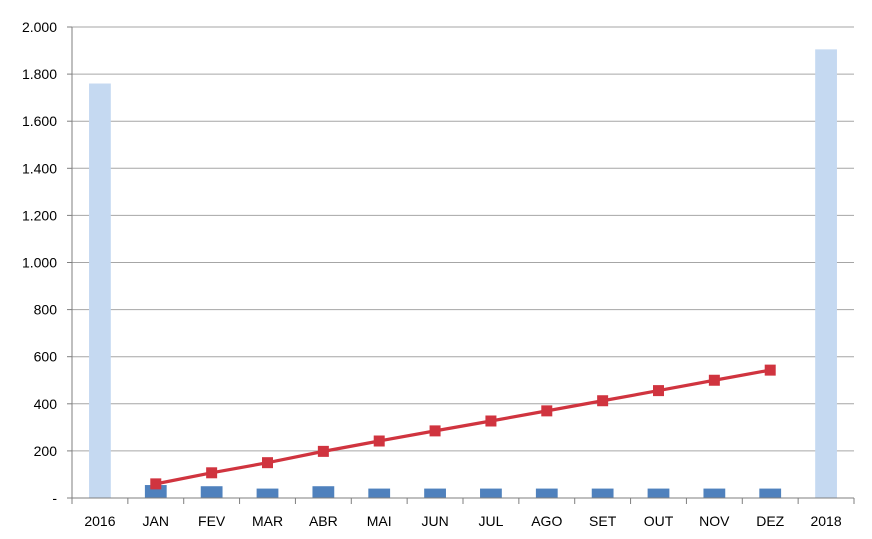 The height and width of the screenshot is (539, 872). What do you see at coordinates (379, 521) in the screenshot?
I see `x-tick-label: MAI` at bounding box center [379, 521].